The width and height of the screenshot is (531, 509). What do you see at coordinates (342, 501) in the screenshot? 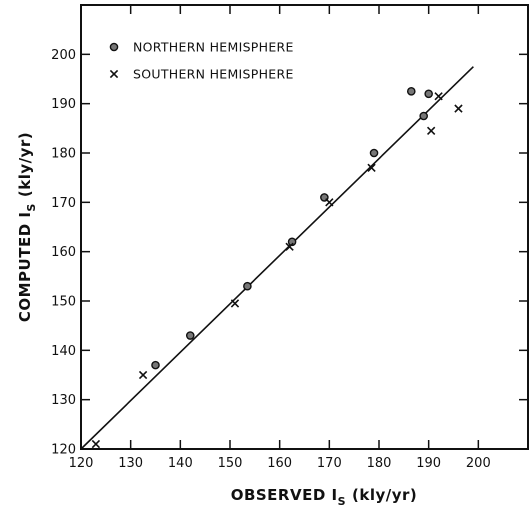
I see `x-axis-title-subscript: S` at bounding box center [342, 501].